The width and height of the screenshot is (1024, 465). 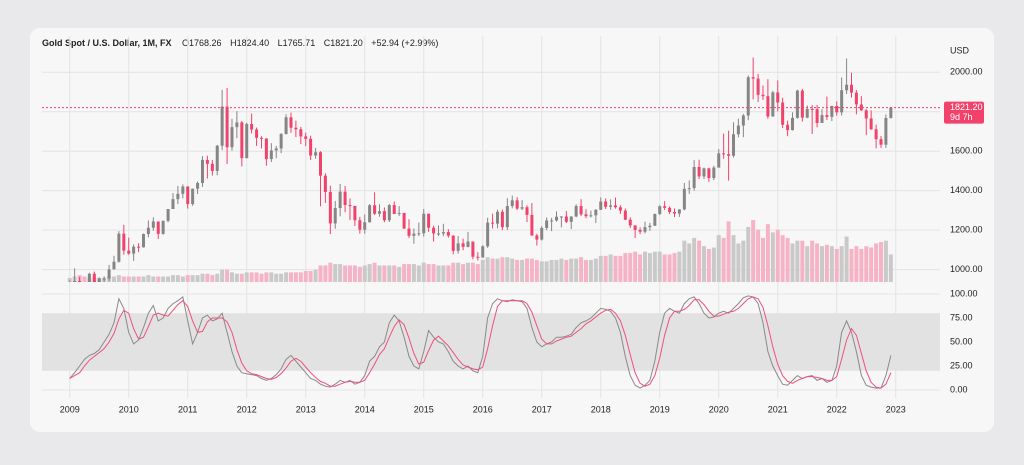 I want to click on y-tick-label: 1000.00, so click(x=966, y=269).